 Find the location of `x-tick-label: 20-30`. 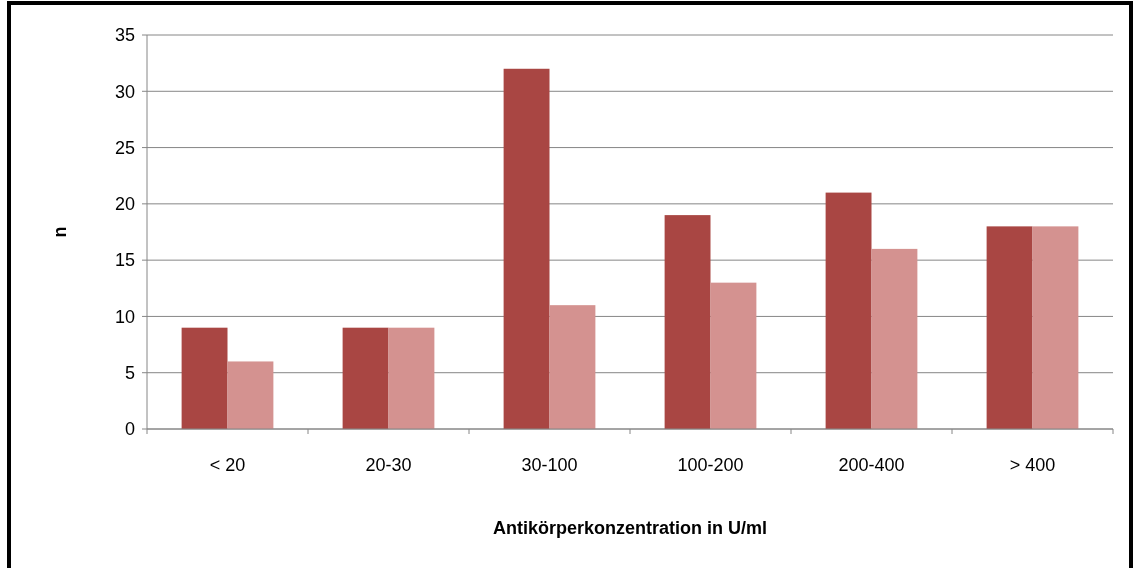

x-tick-label: 20-30 is located at coordinates (388, 465).